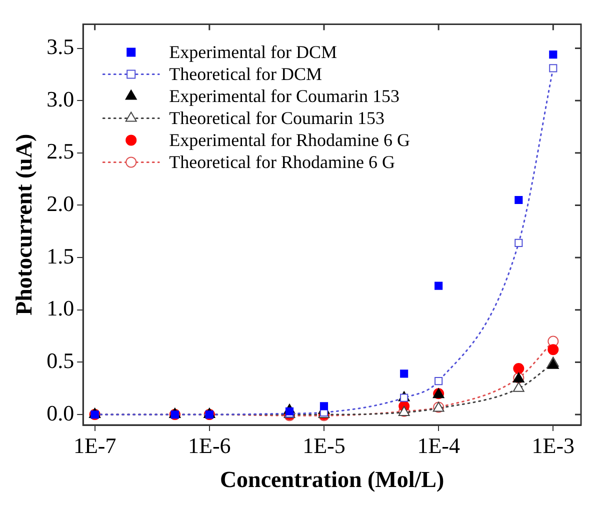  What do you see at coordinates (284, 96) in the screenshot?
I see `legend-label: Experimental for Coumarin 153` at bounding box center [284, 96].